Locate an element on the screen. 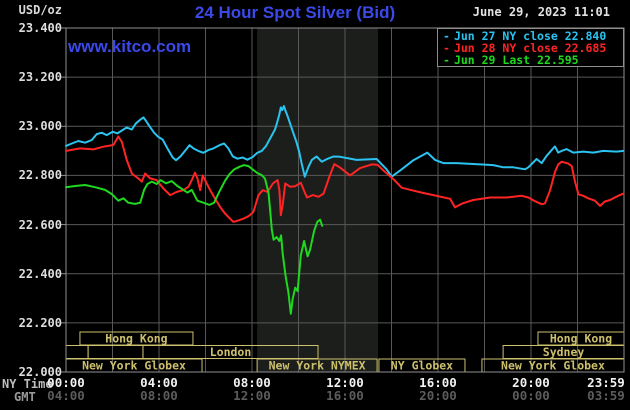  gmt-axis-caption: GMT is located at coordinates (25, 397).